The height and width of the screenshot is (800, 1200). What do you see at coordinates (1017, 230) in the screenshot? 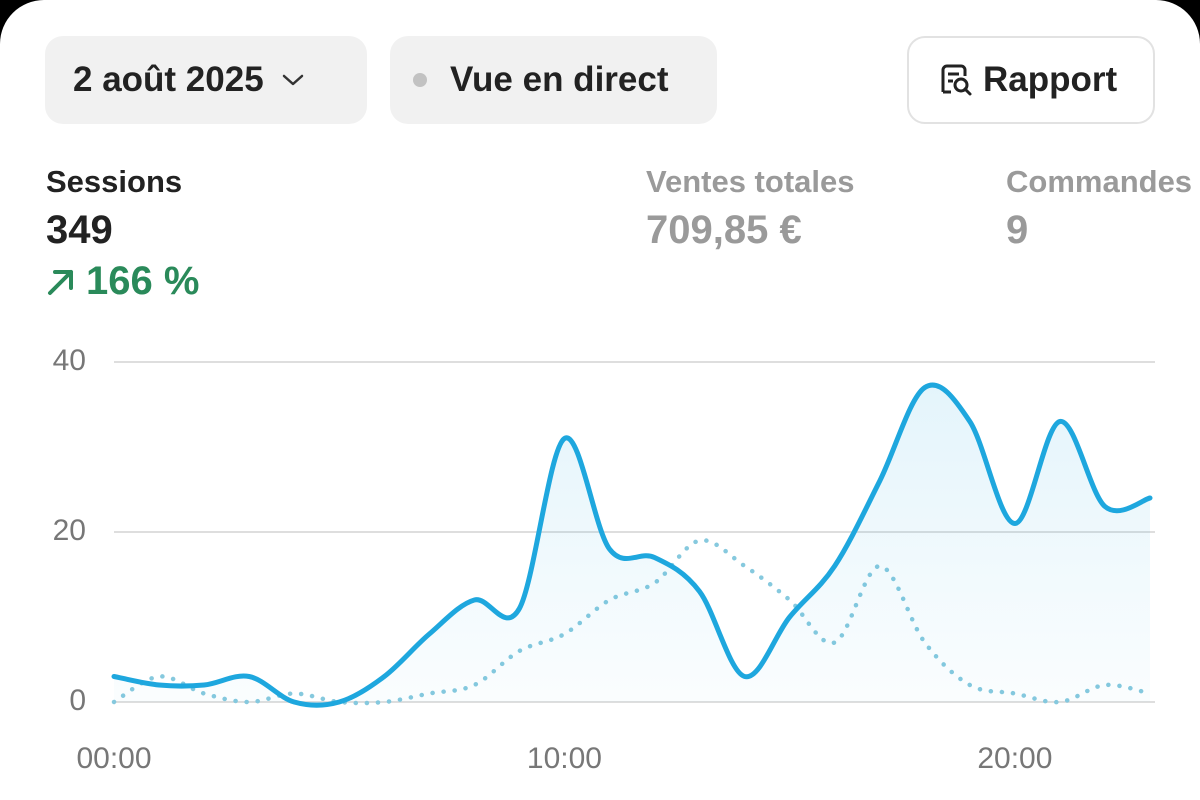
I see `metric-value: 9` at bounding box center [1017, 230].